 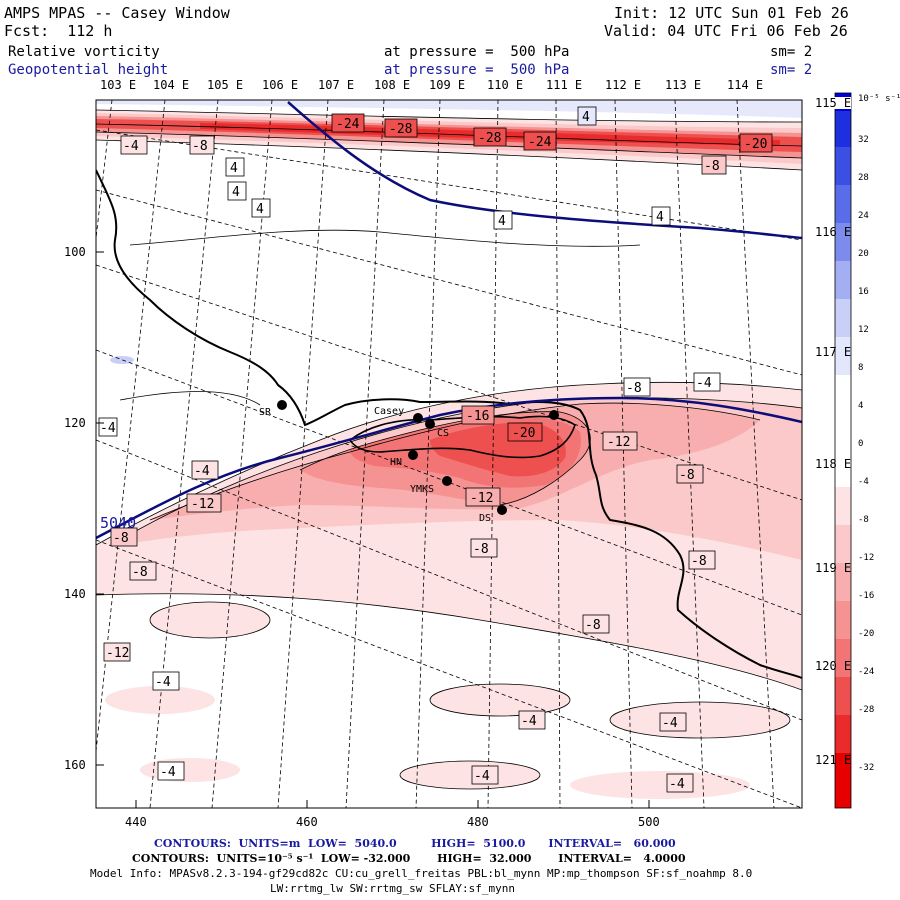 What do you see at coordinates (731, 13) in the screenshot?
I see `init-time: Init: 12 UTC Sun 01 Feb 26` at bounding box center [731, 13].